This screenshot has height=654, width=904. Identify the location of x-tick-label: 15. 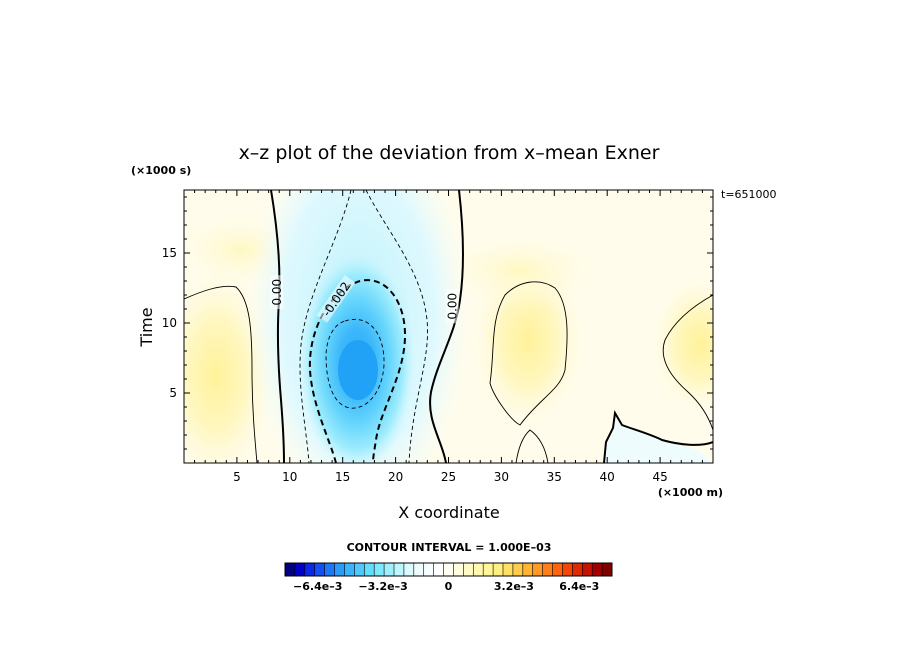
(342, 477).